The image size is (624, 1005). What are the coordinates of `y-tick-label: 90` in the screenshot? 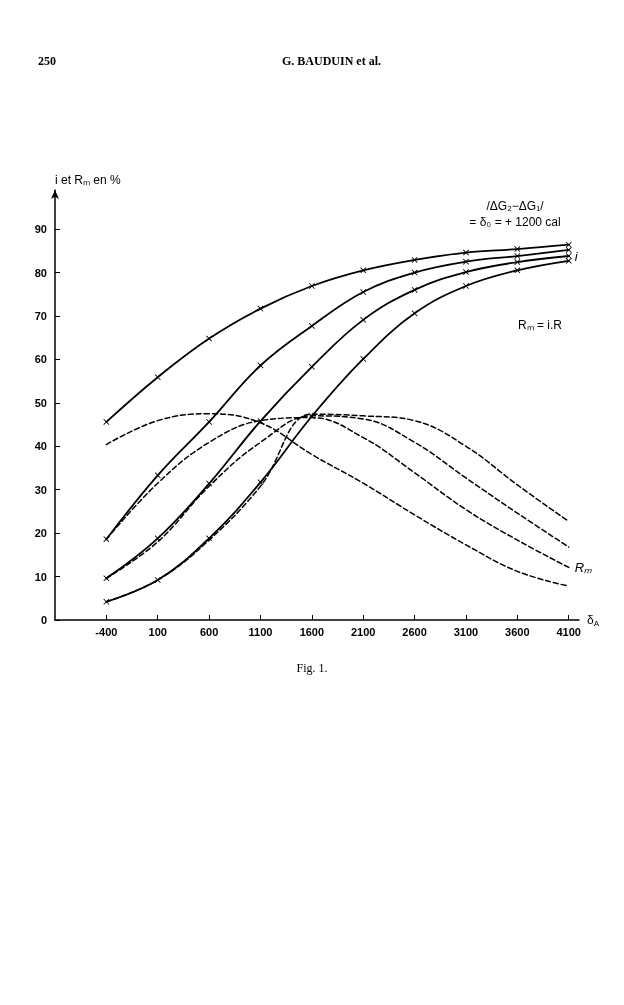 It's located at (40, 229).